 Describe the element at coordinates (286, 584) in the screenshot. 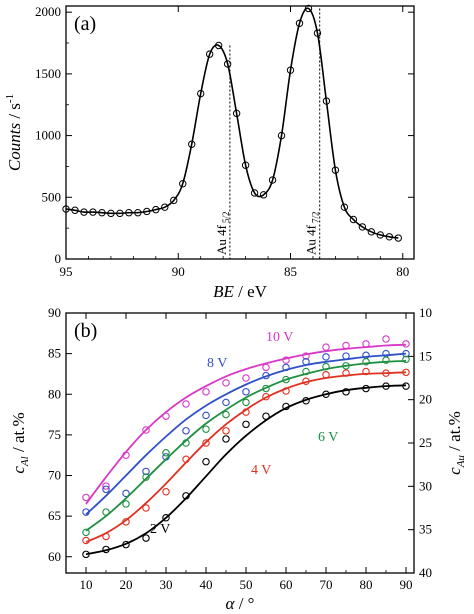

I see `x-tick-label-b: 60` at that location.